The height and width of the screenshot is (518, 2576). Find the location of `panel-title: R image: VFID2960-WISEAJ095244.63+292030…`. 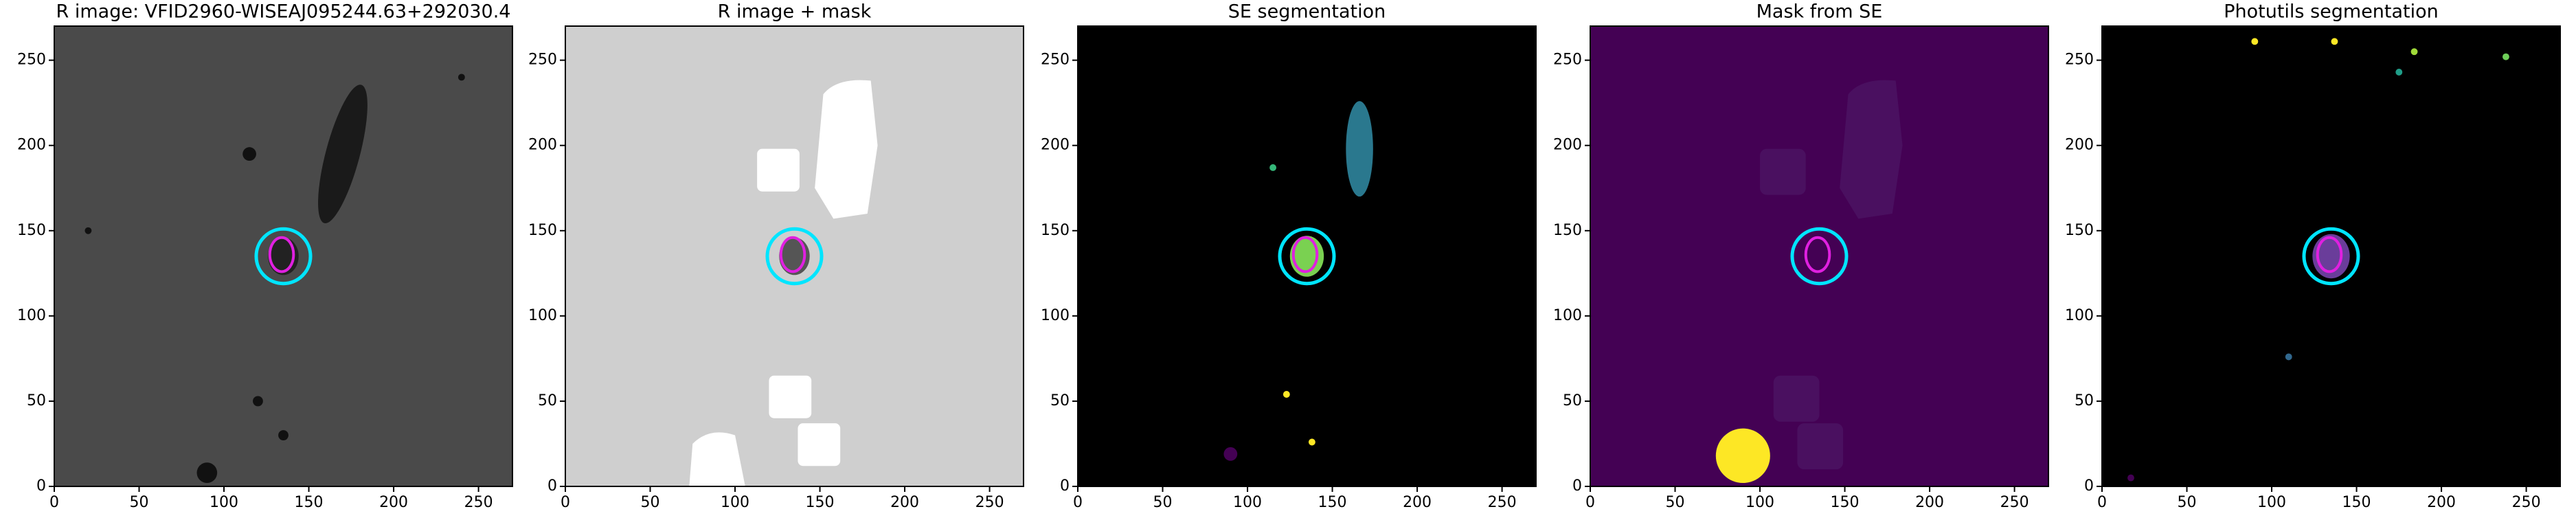

panel-title: R image: VFID2960-WISEAJ095244.63+292030… is located at coordinates (283, 12).